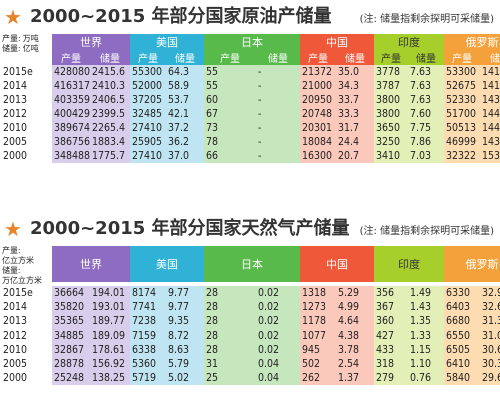 This screenshot has width=500, height=401. Describe the element at coordinates (355, 335) in the screenshot. I see `gas-cell-china-reserve: 4.38` at that location.